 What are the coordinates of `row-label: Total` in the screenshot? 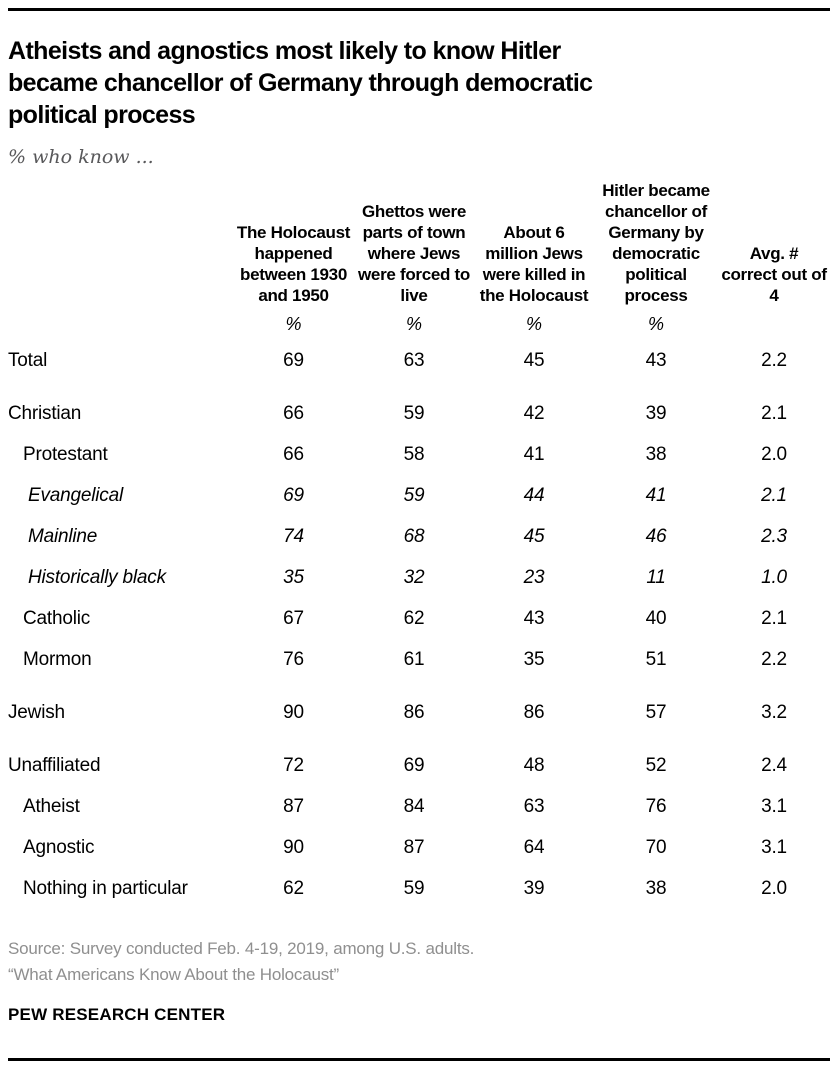 It's located at (28, 360).